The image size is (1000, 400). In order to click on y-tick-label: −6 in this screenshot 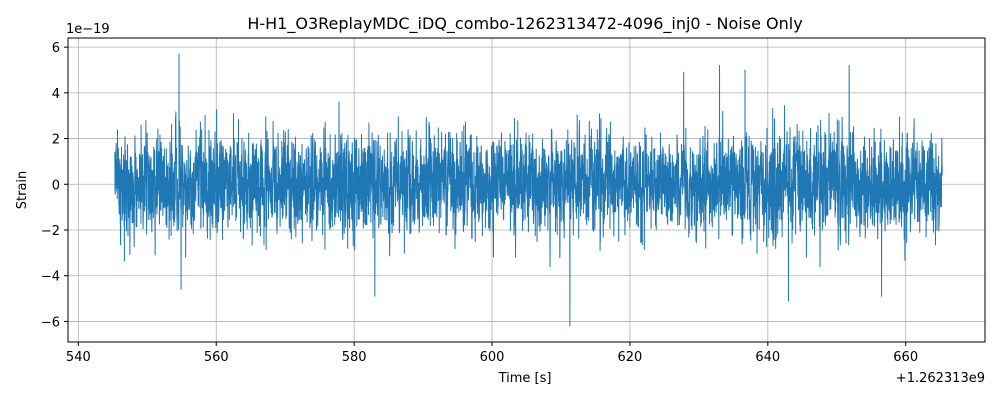, I will do `click(50, 322)`.